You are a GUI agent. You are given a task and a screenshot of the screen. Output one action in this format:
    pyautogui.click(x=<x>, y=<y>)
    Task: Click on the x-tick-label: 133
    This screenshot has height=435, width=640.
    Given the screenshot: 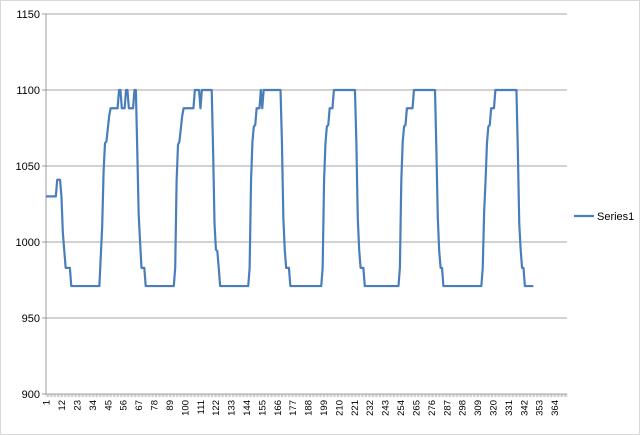 What is the action you would take?
    pyautogui.click(x=232, y=408)
    